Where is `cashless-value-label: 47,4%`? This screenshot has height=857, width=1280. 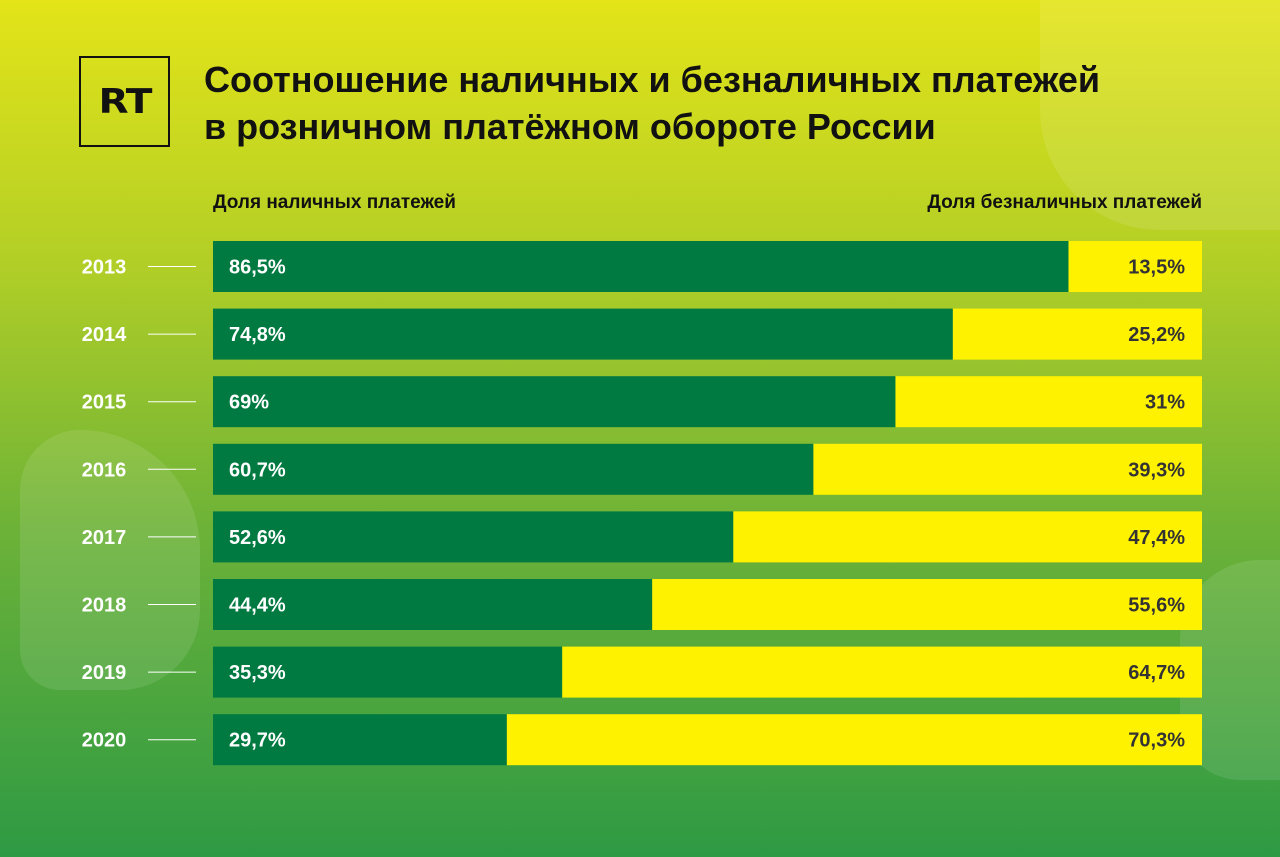 cashless-value-label: 47,4% is located at coordinates (1156, 538).